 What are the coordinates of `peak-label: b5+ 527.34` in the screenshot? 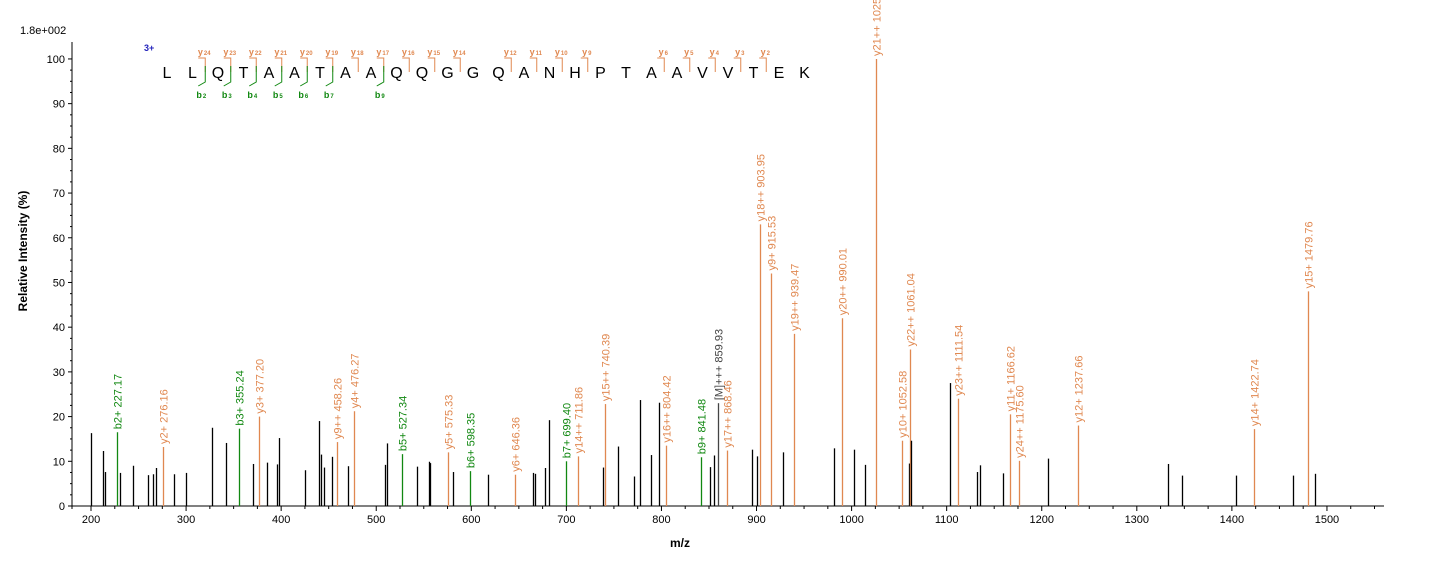 It's located at (404, 423).